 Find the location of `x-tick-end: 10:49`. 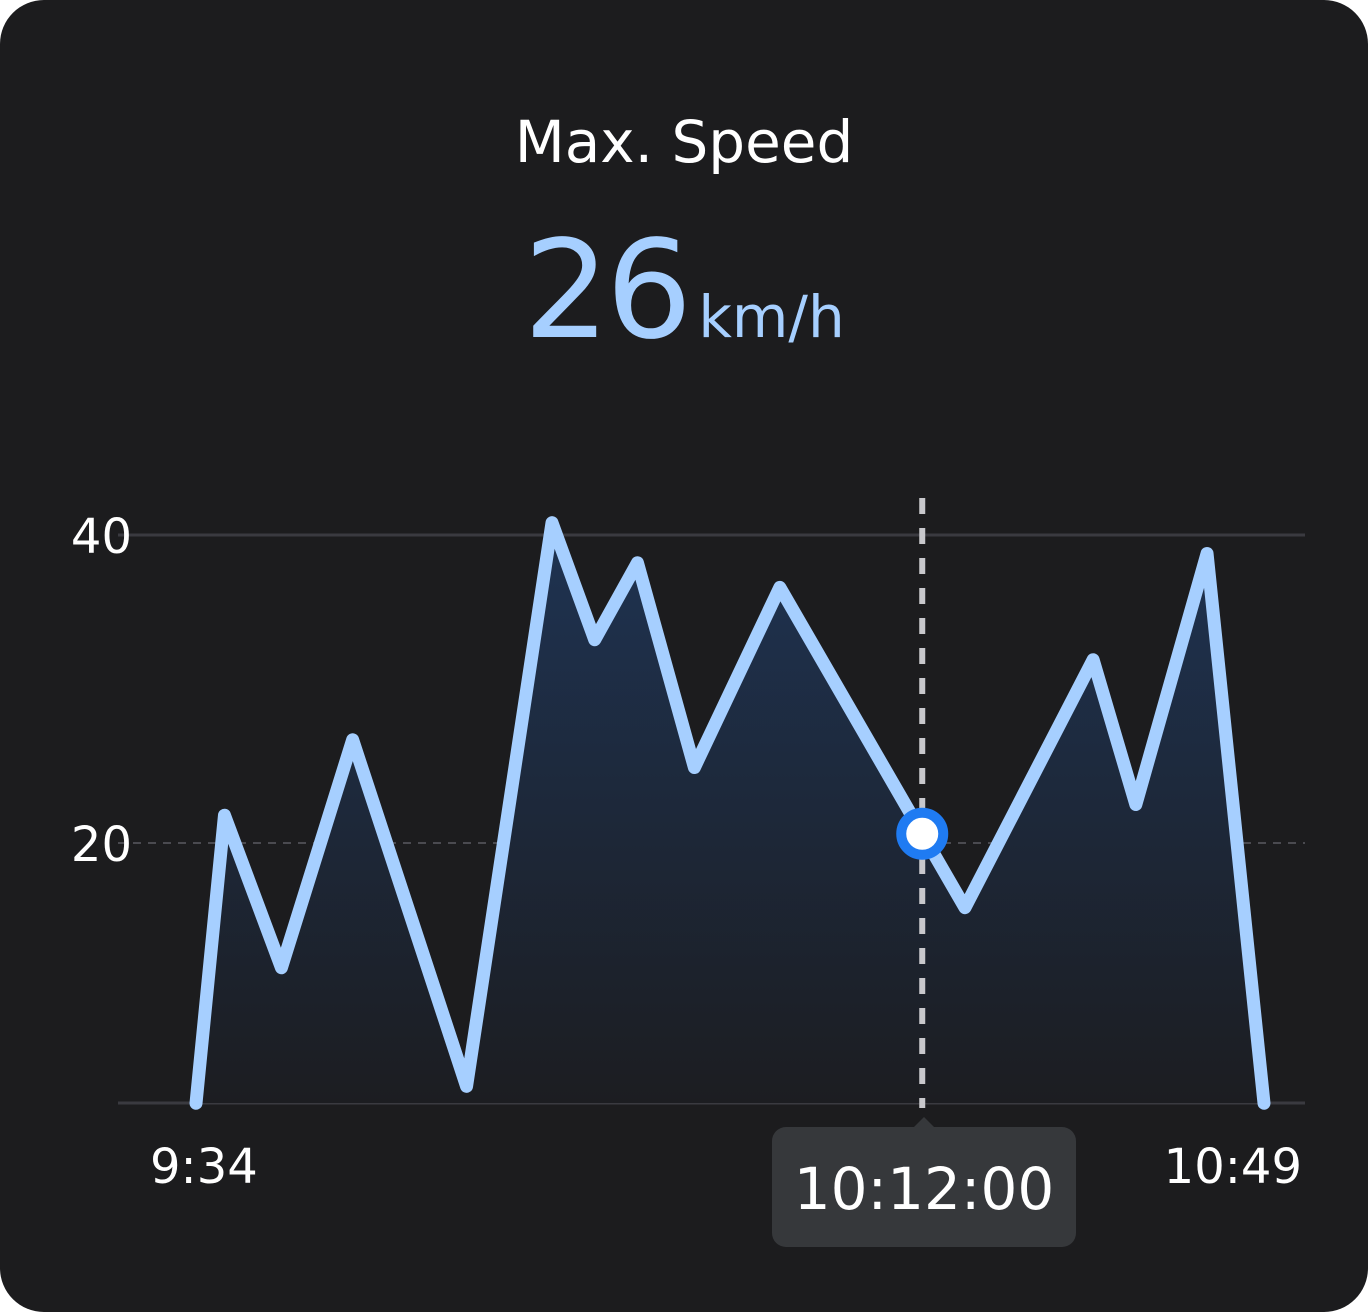

x-tick-end: 10:49 is located at coordinates (1233, 1167).